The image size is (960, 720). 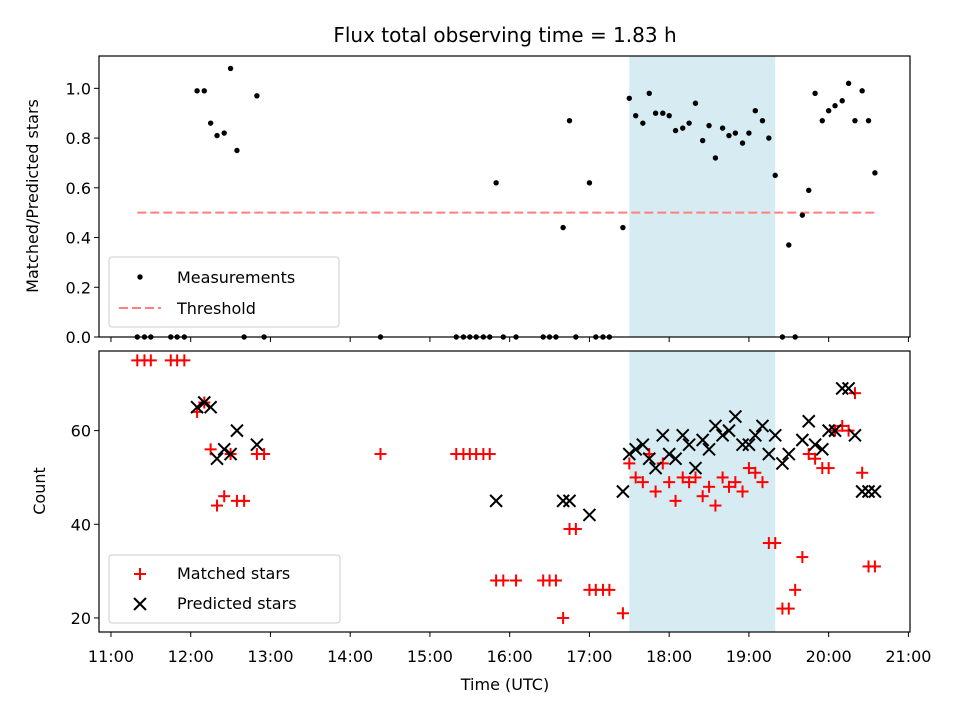 What do you see at coordinates (237, 603) in the screenshot?
I see `legend-predicted-label: Predicted stars` at bounding box center [237, 603].